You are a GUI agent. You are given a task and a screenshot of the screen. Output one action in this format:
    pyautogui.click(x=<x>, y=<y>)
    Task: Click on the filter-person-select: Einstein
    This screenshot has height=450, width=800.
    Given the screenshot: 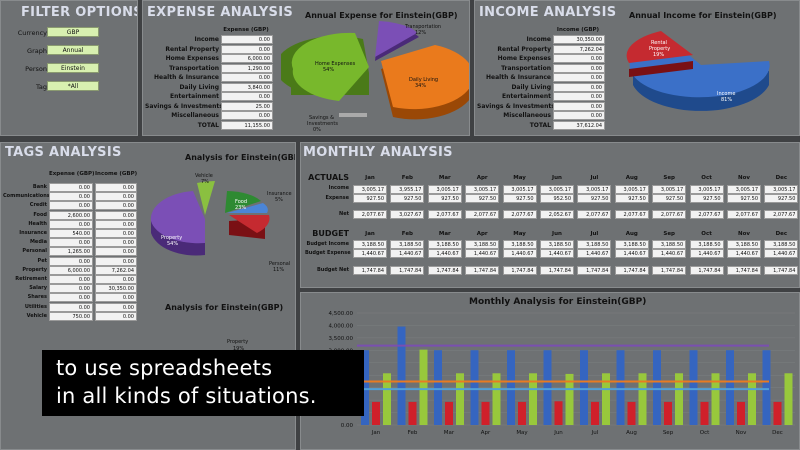 What is the action you would take?
    pyautogui.click(x=73, y=68)
    